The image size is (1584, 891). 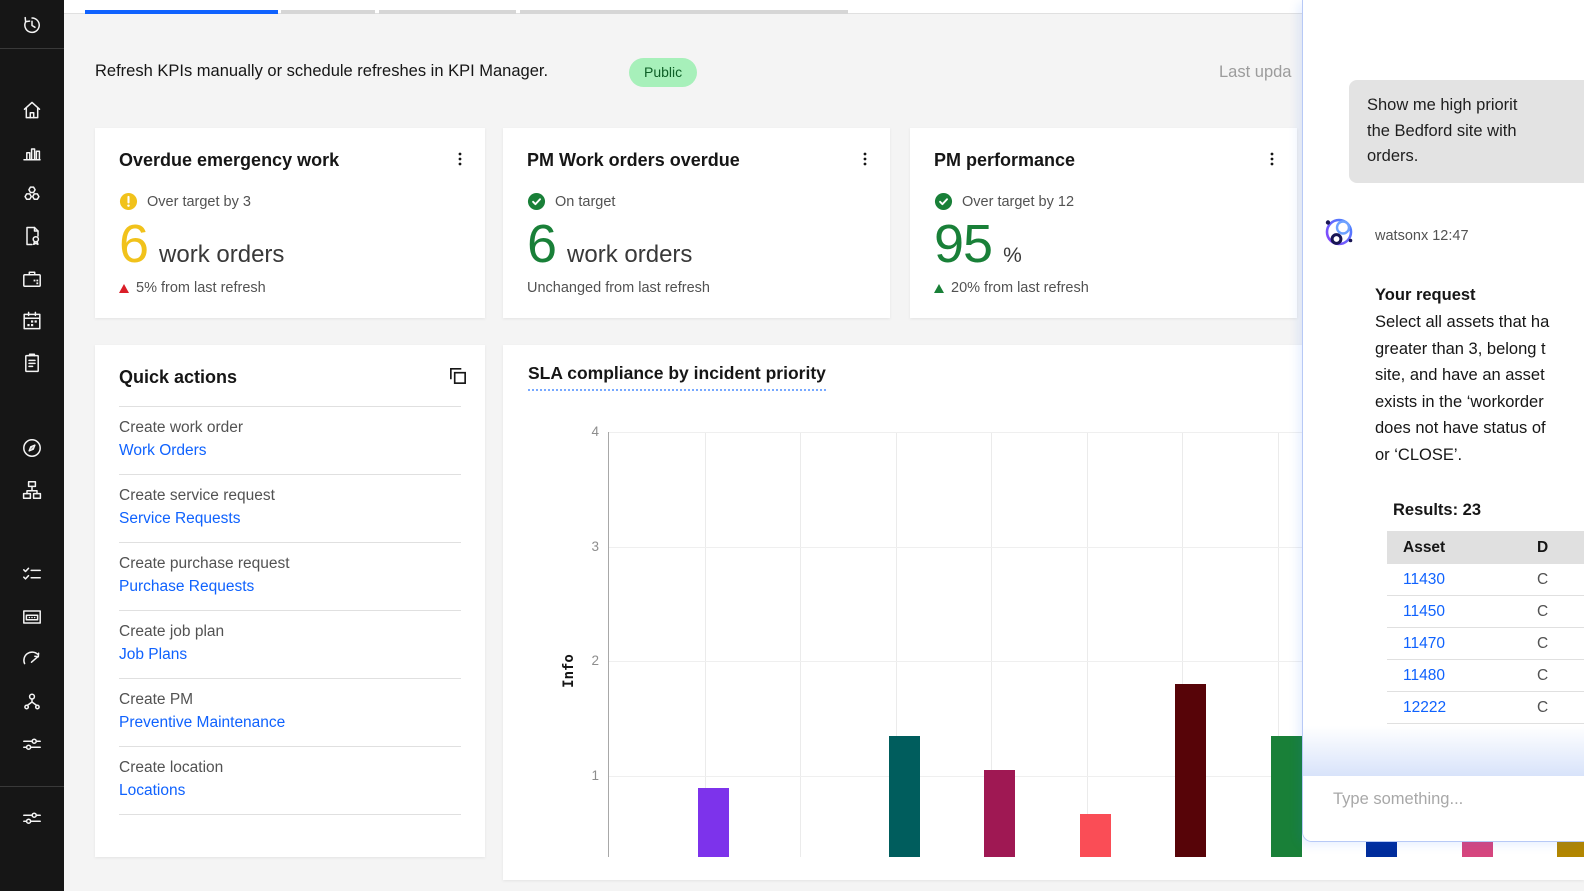 I want to click on kpi-value: 6, so click(x=134, y=244).